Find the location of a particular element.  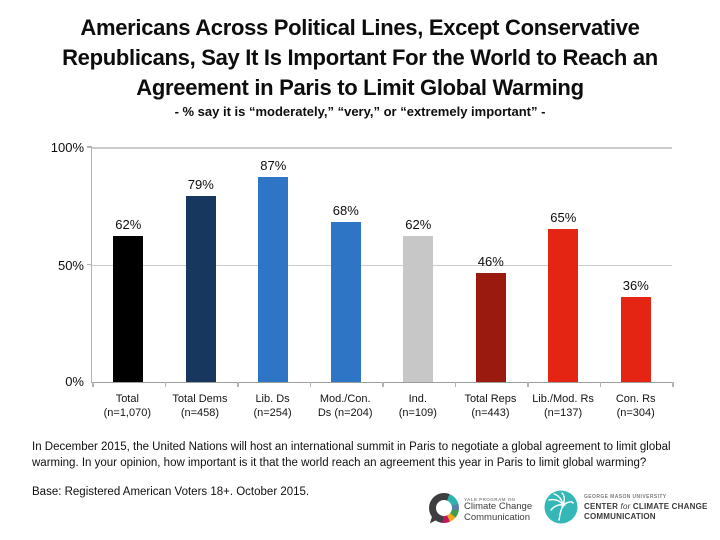

yale-climate-change-label: Climate Change is located at coordinates (498, 506).